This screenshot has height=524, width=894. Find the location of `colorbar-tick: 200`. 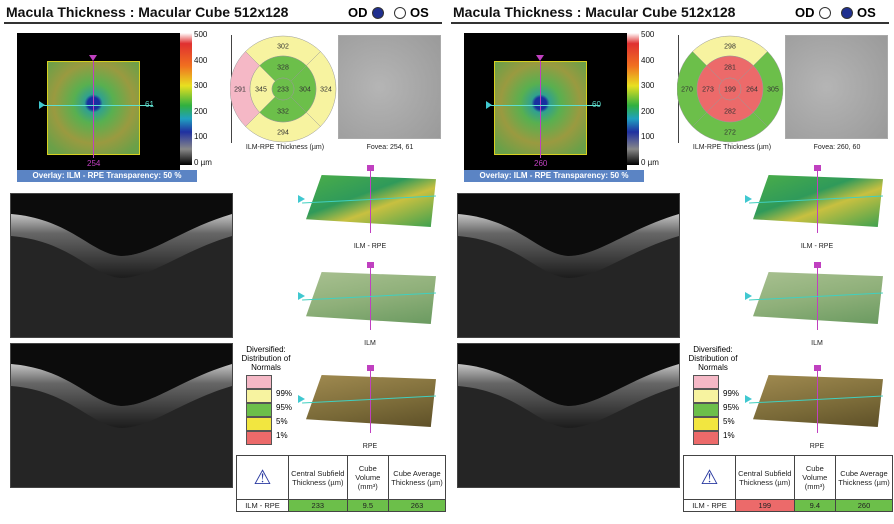

colorbar-tick: 200 is located at coordinates (648, 111).